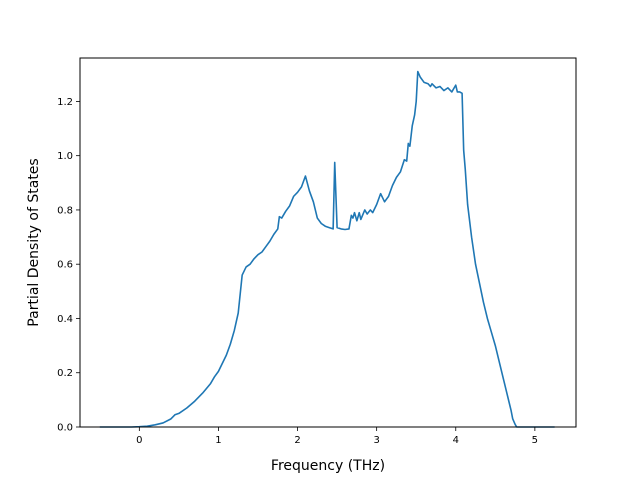  I want to click on y-tick-label: 1.0, so click(65, 156).